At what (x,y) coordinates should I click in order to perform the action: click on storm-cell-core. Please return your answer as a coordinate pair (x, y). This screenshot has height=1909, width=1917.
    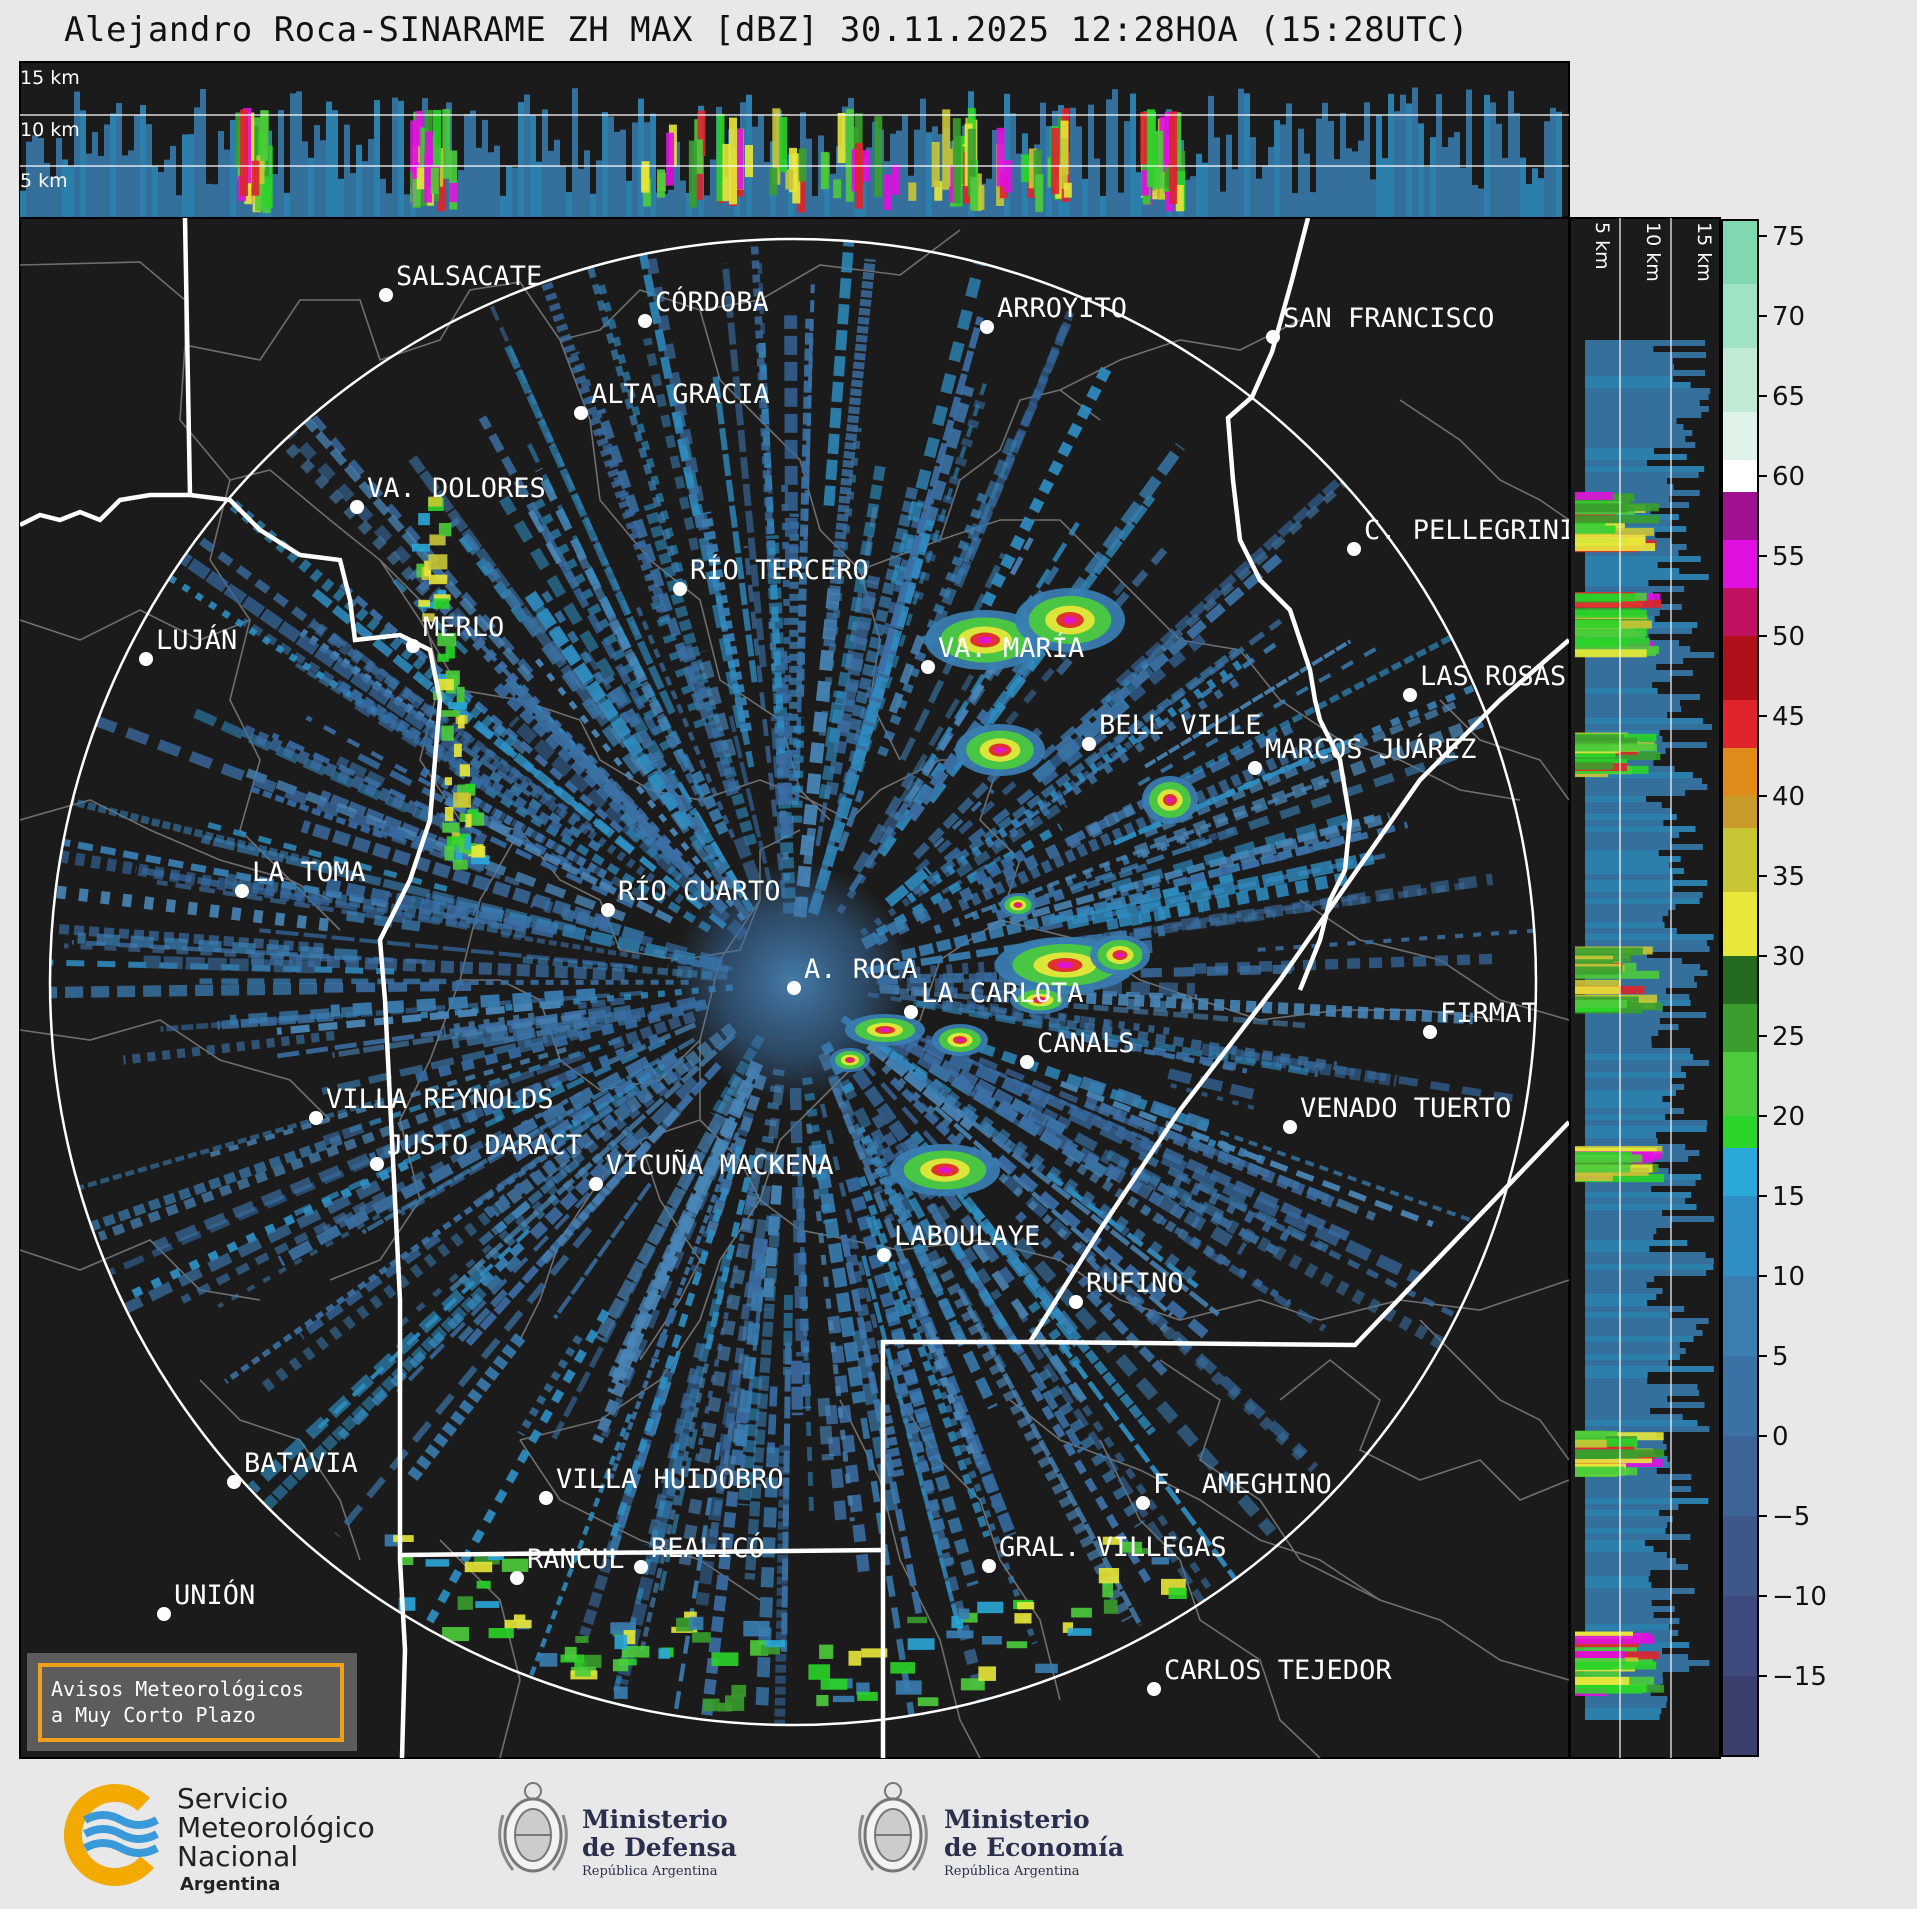
    Looking at the image, I should click on (985, 640).